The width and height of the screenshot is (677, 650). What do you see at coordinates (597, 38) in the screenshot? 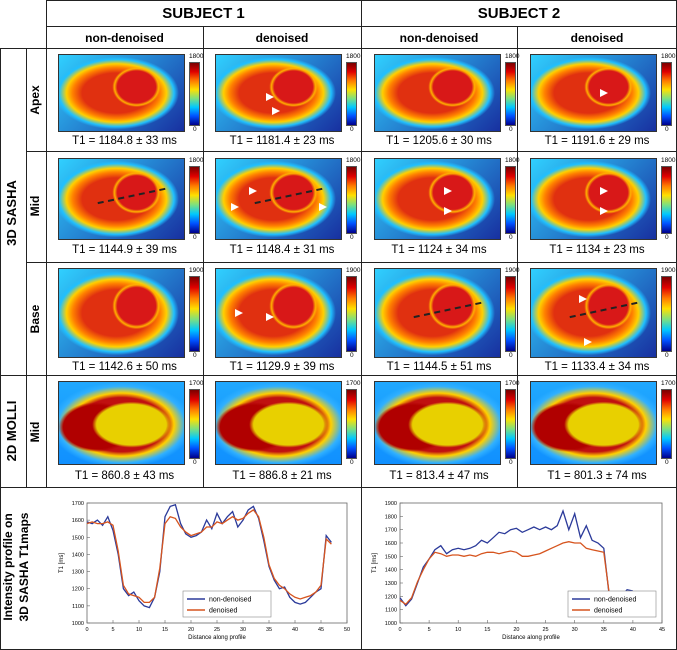
I see `col-header-s2-den: denoised` at bounding box center [597, 38].